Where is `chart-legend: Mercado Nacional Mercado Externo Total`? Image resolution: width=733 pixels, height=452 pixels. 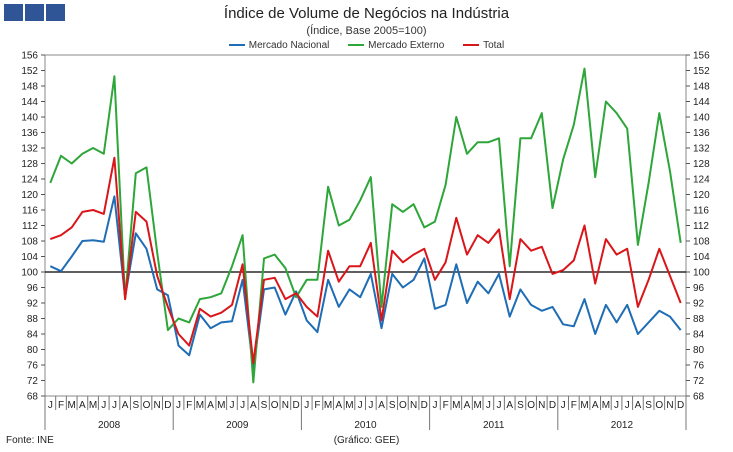
chart-legend: Mercado Nacional Mercado Externo Total is located at coordinates (366, 45).